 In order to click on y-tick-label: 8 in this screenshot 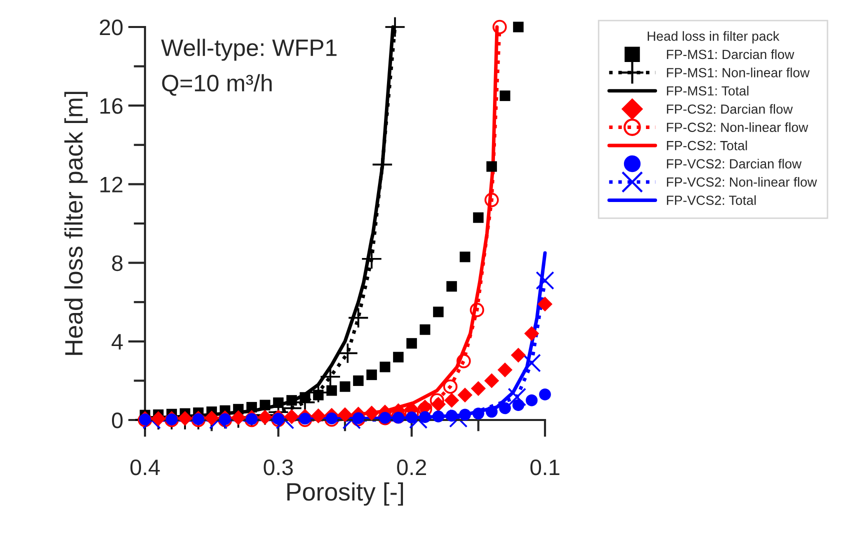, I will do `click(117, 263)`.